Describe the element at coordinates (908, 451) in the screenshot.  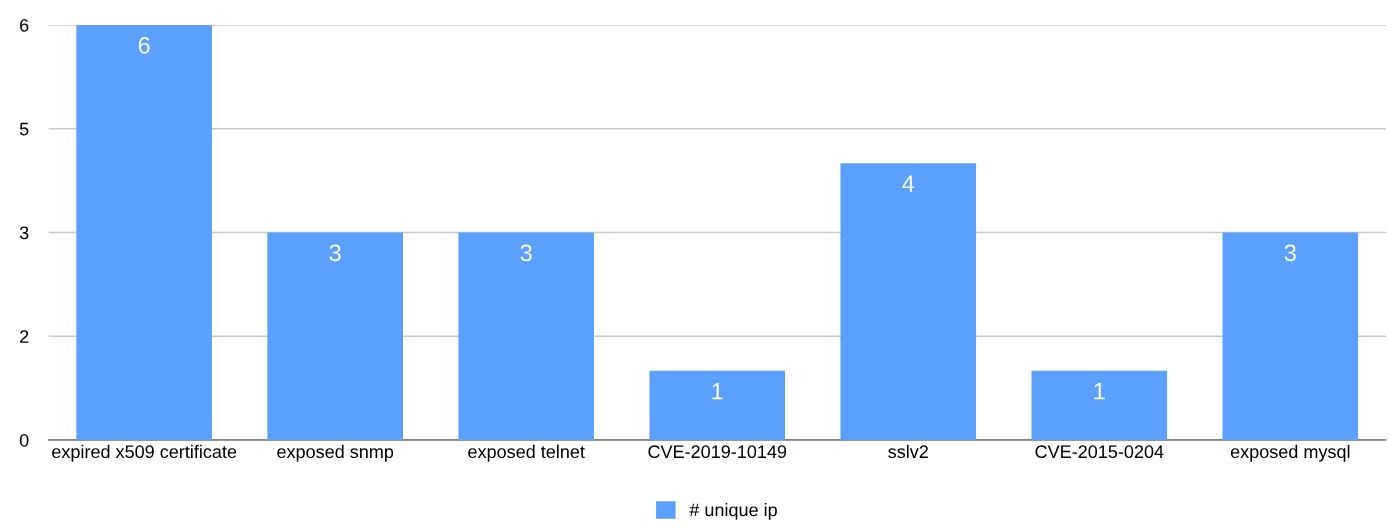
I see `x-tick-label: sslv2` at that location.